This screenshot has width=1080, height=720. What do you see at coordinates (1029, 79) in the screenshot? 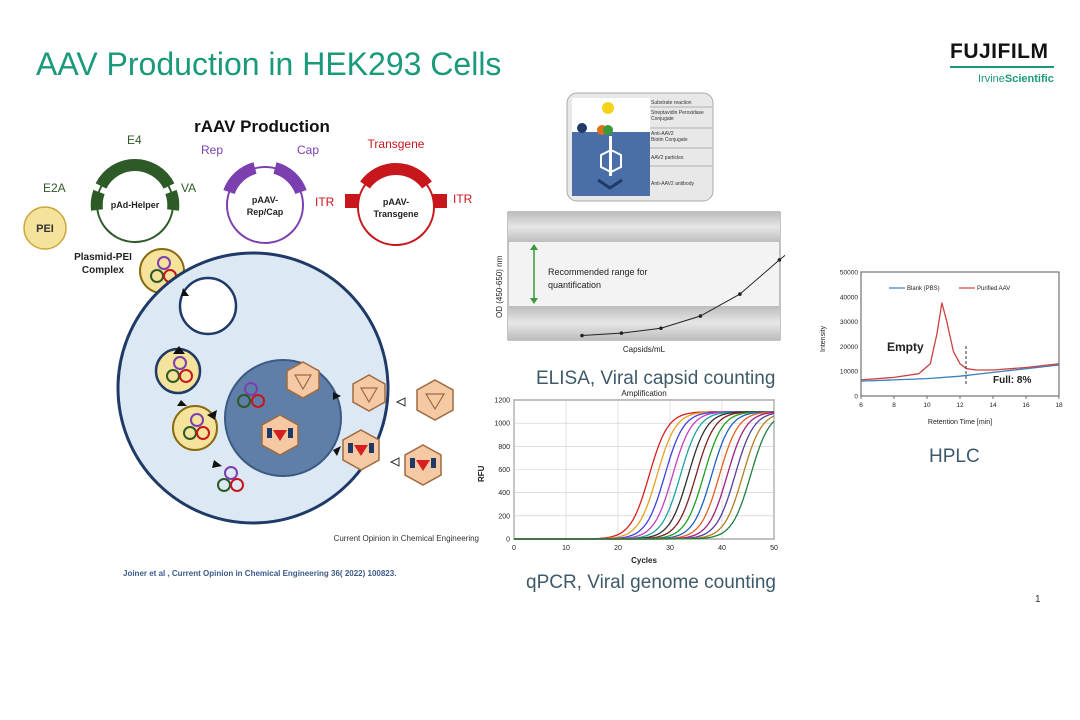
I see `logo-sub-bold: Scientific` at bounding box center [1029, 79].